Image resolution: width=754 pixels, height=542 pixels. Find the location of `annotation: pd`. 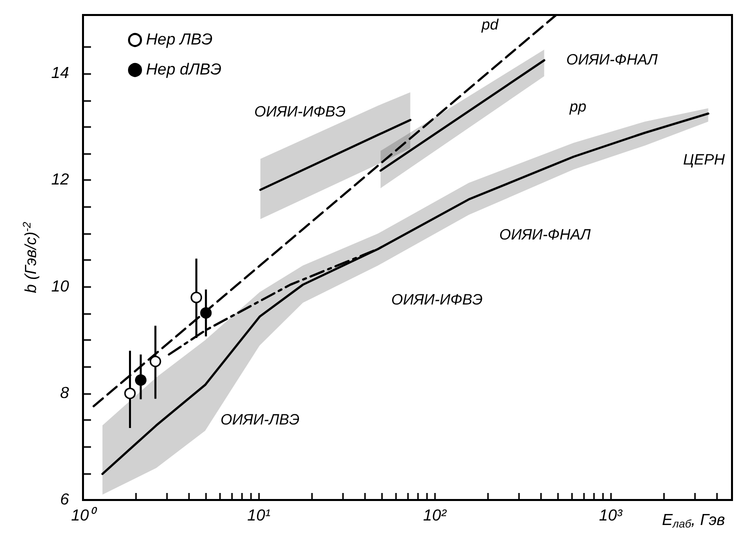

annotation: pd is located at coordinates (489, 25).